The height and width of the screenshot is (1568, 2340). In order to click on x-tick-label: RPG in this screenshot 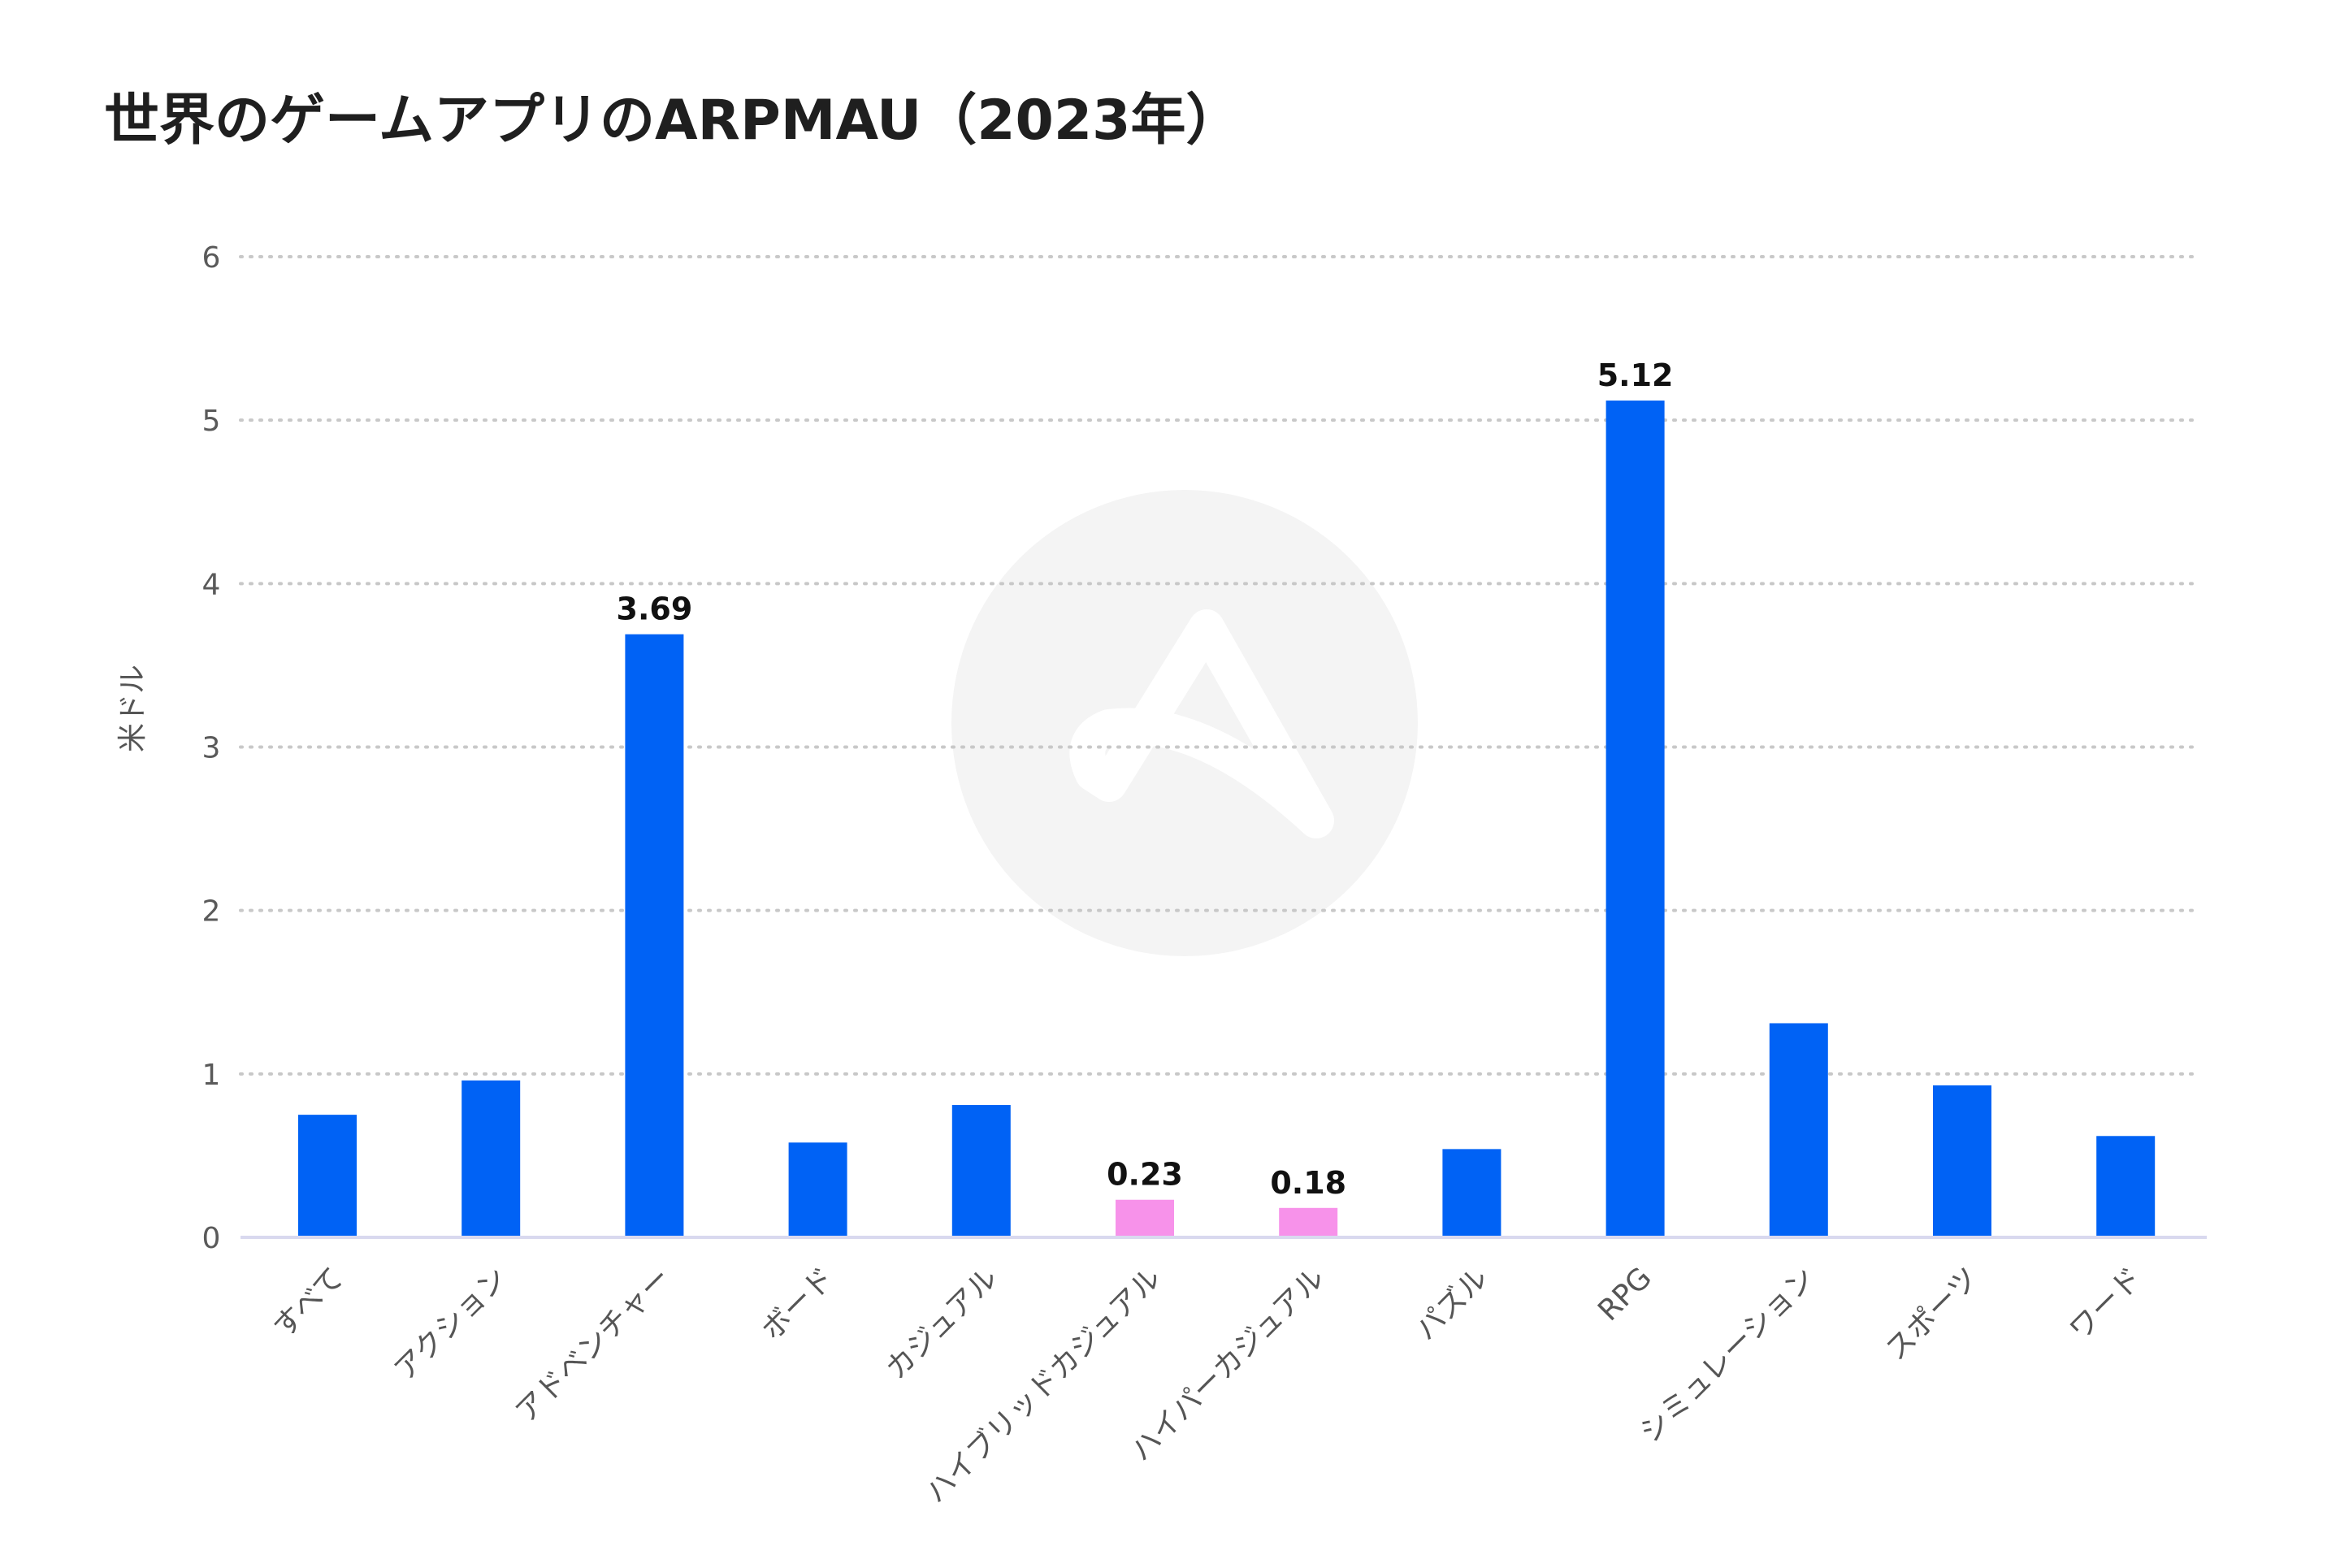, I will do `click(1625, 1294)`.